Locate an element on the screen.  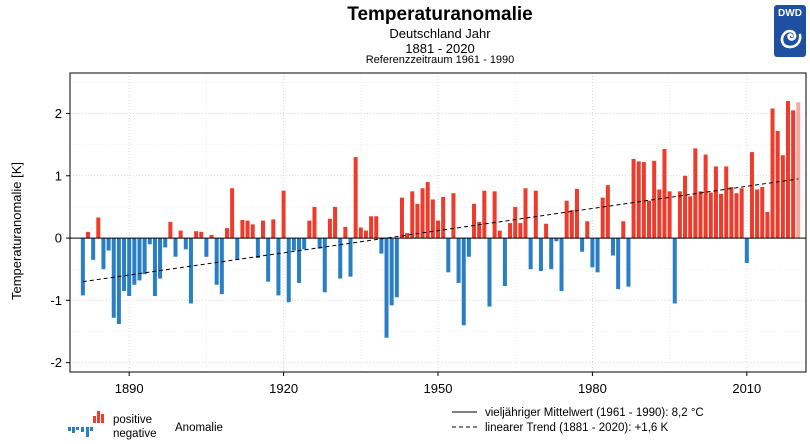
bar-1984 is located at coordinates (613, 247).